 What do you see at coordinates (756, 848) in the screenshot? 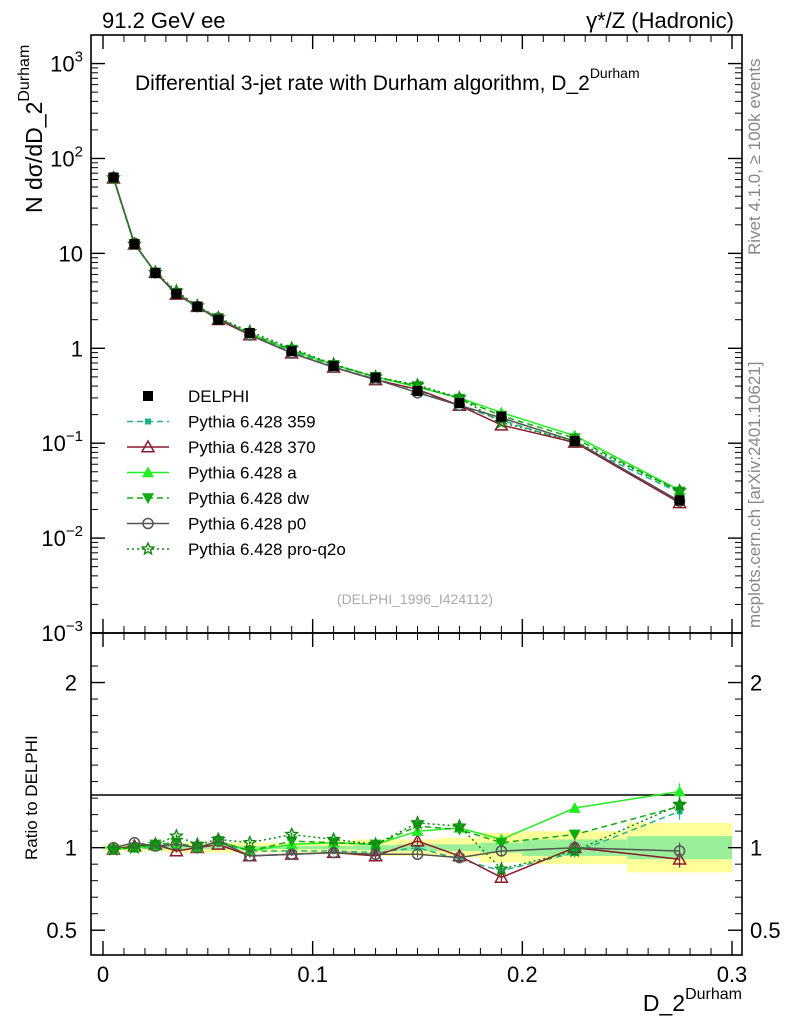
I see `ratio-y-tick-label-right: 1` at bounding box center [756, 848].